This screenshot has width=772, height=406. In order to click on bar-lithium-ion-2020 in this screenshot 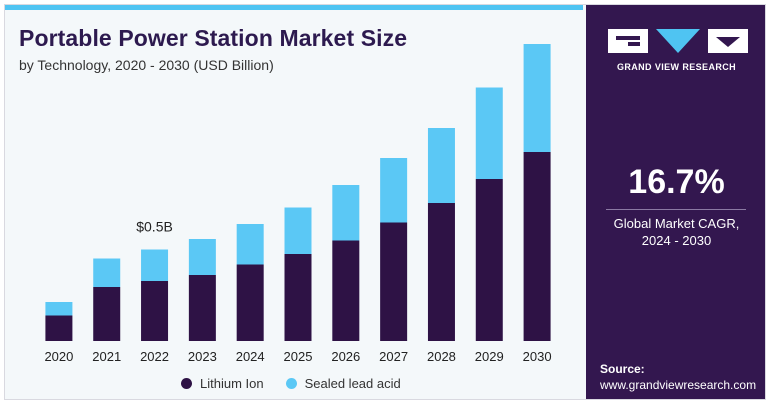, I will do `click(59, 328)`.